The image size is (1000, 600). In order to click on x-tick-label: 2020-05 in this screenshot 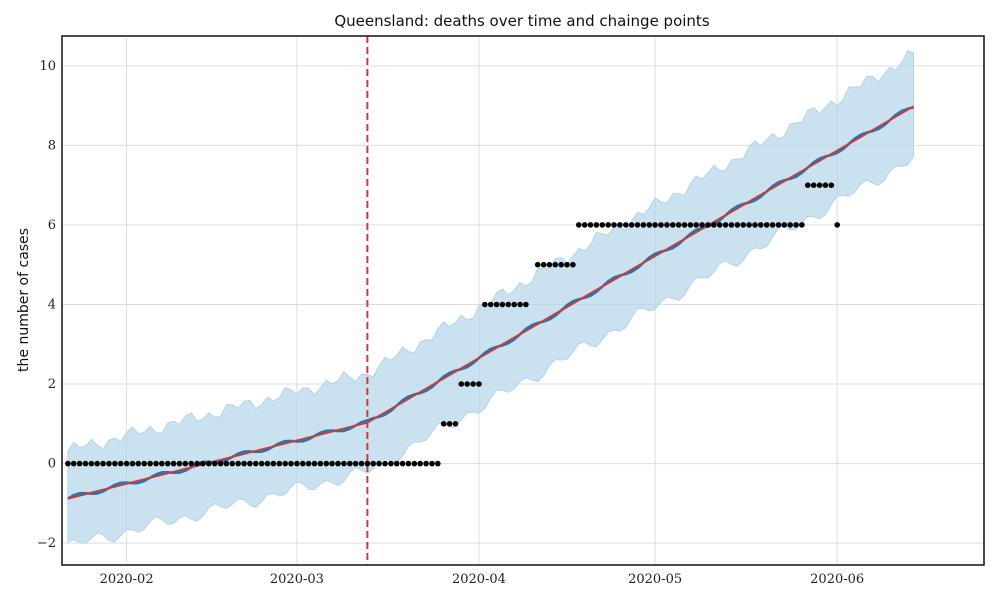, I will do `click(655, 579)`.